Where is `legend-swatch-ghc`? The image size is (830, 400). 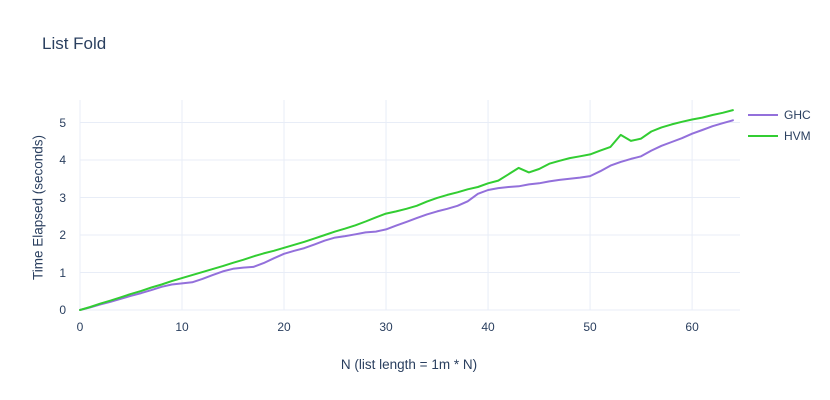 legend-swatch-ghc is located at coordinates (763, 114).